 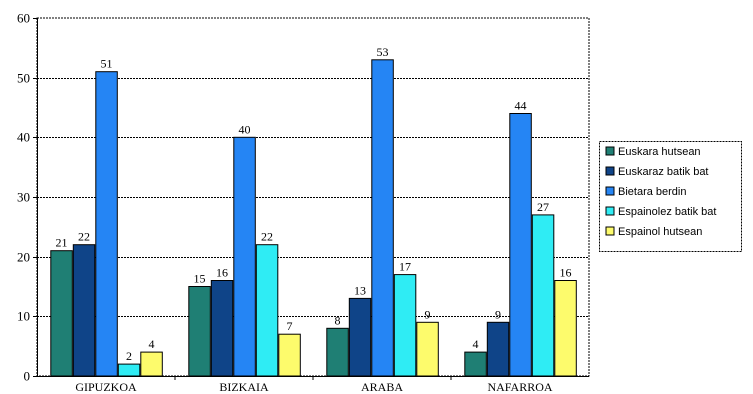 I want to click on data-label: 21, so click(x=62, y=243).